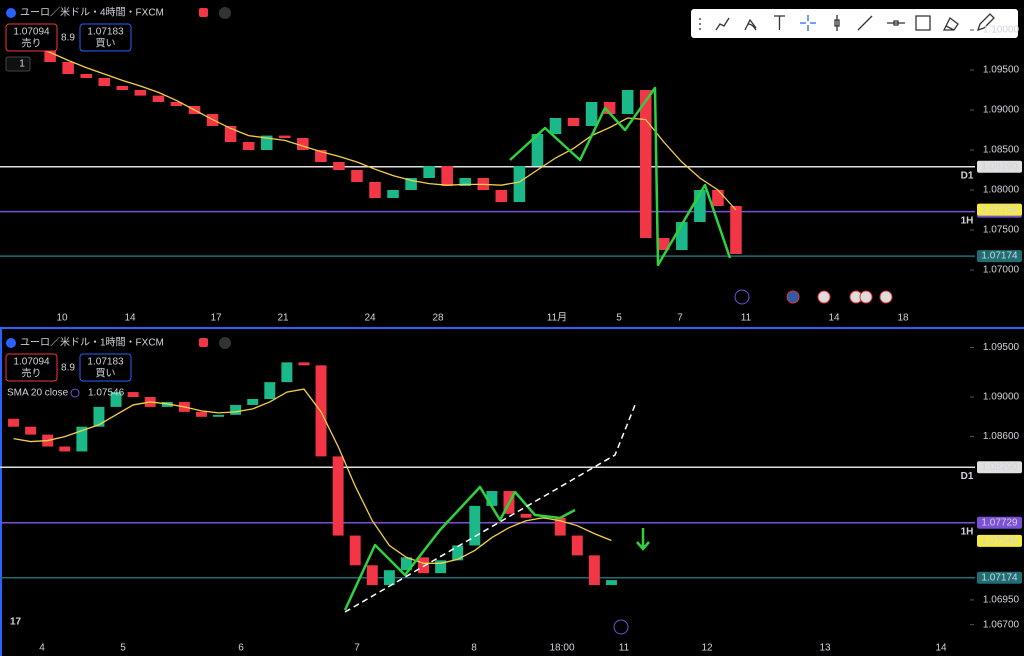 The image size is (1024, 656). What do you see at coordinates (38, 393) in the screenshot?
I see `indicator-name: SMA 20 close` at bounding box center [38, 393].